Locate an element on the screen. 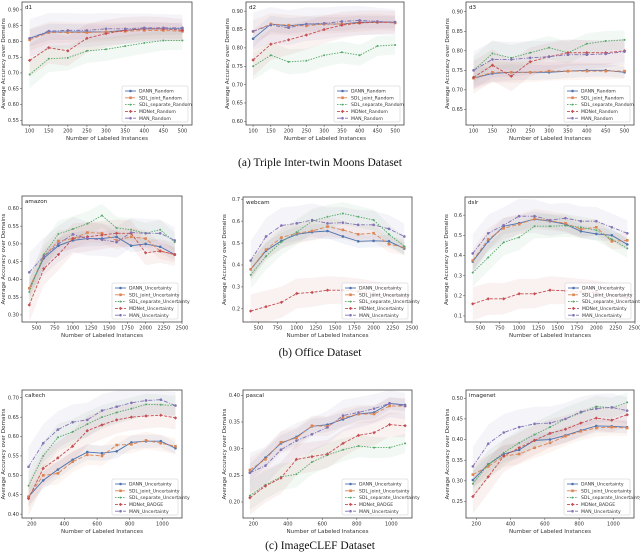 The image size is (640, 556). y-tick-label: 0.65 is located at coordinates (13, 418).